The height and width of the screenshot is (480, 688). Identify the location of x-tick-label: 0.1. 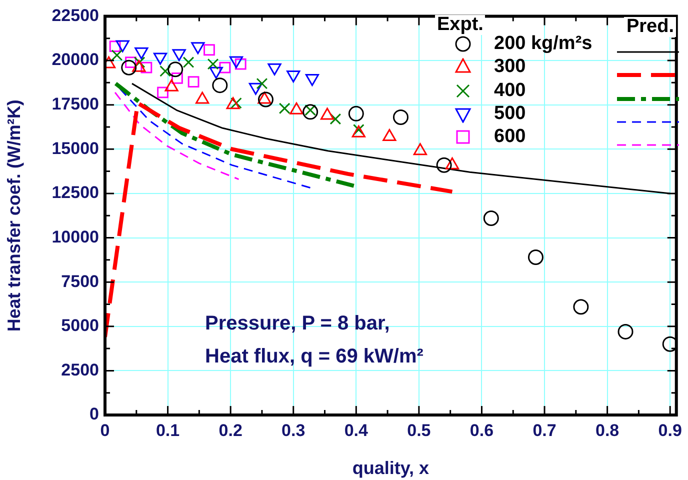
(168, 430).